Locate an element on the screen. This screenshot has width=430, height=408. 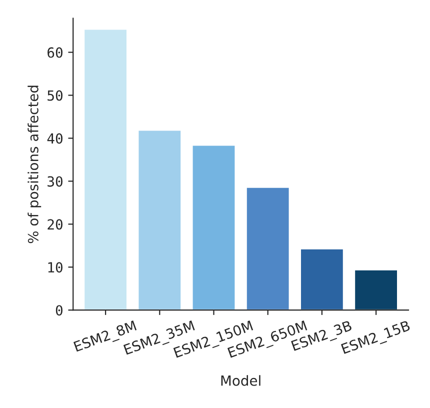
y-tick-label: 30 is located at coordinates (55, 181).